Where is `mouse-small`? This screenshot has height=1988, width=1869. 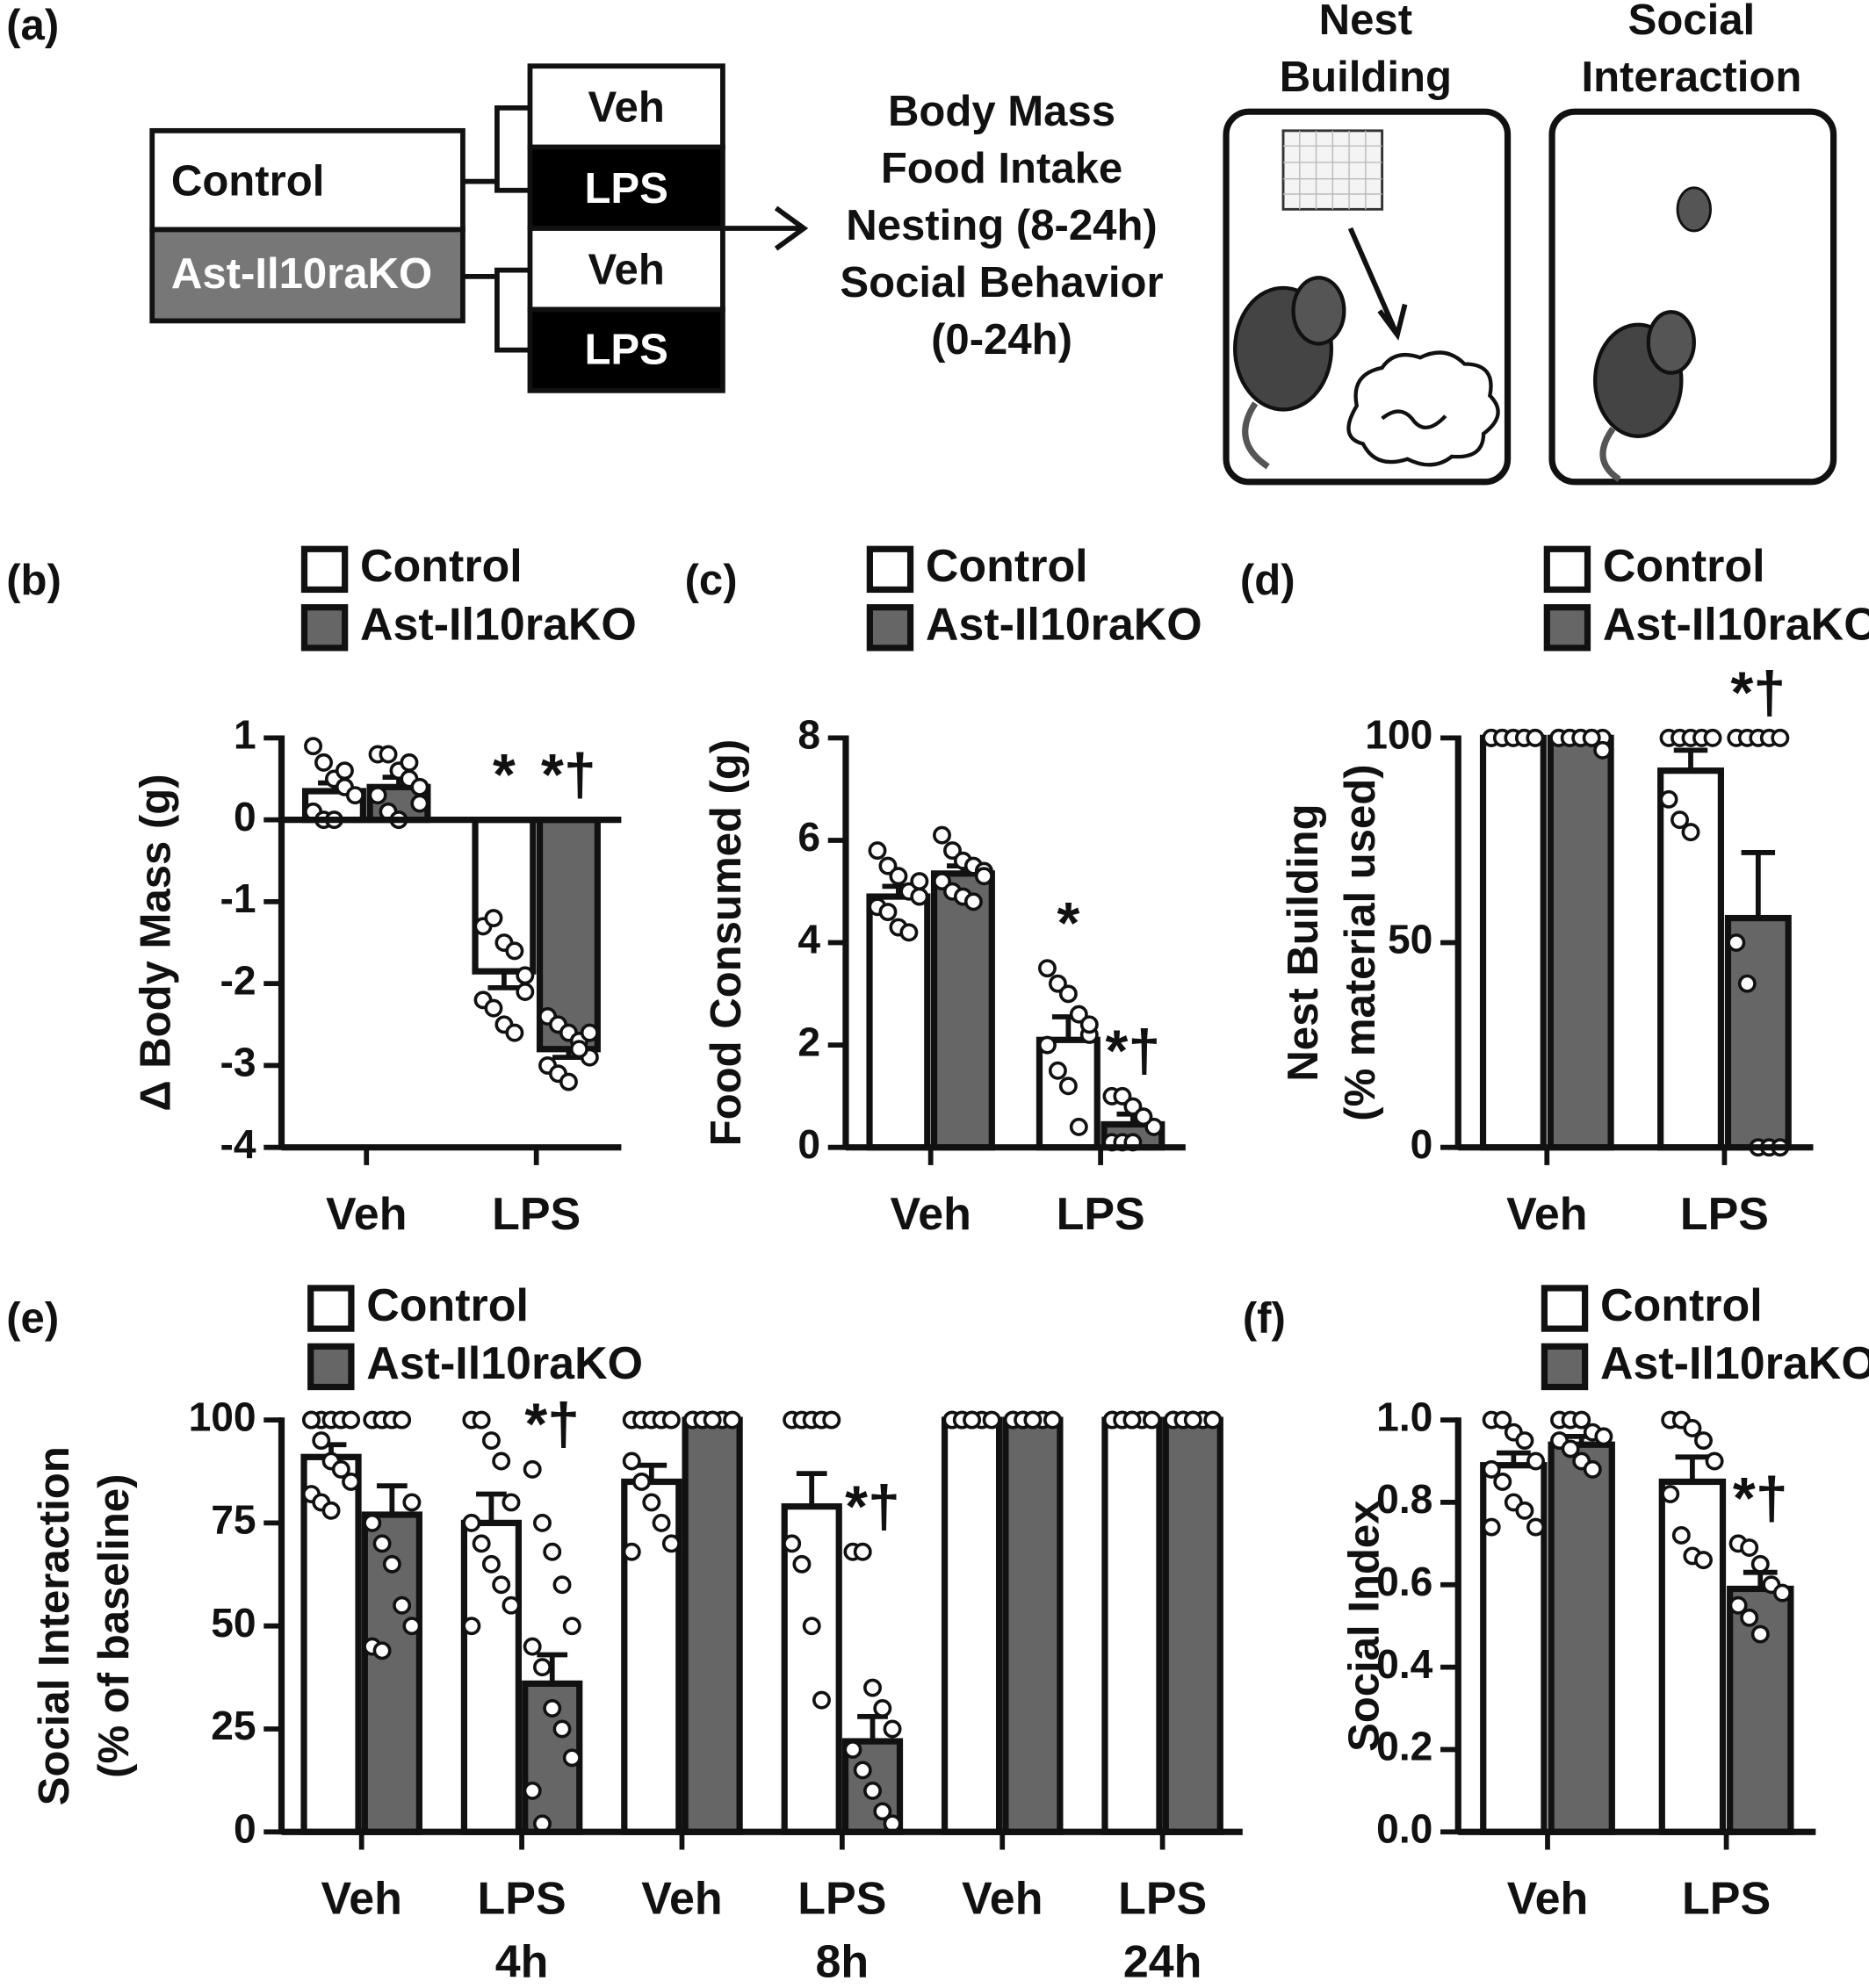 mouse-small is located at coordinates (1694, 209).